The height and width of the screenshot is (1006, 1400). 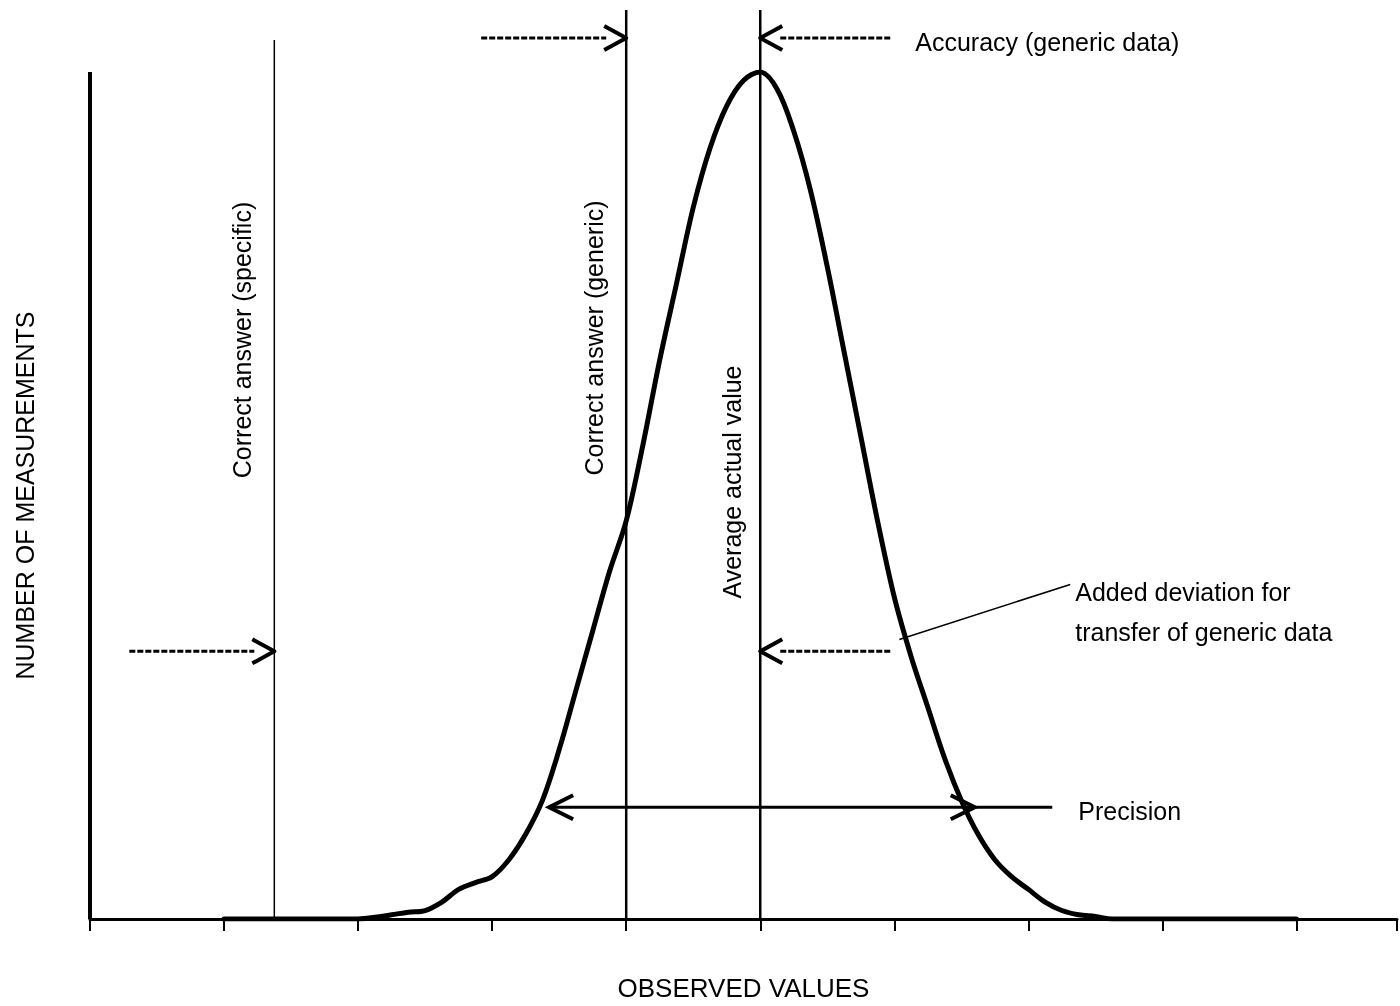 What do you see at coordinates (743, 988) in the screenshot?
I see `x-axis-title: OBSERVED VALUES` at bounding box center [743, 988].